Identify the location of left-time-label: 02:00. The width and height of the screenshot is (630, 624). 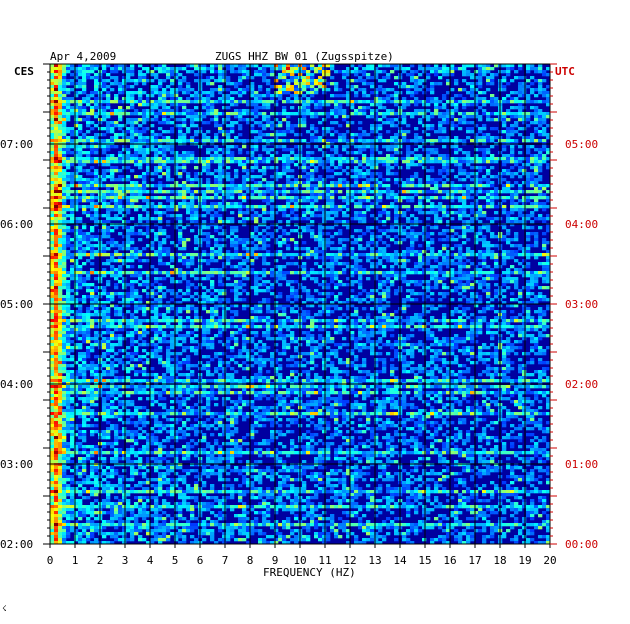
(16, 544).